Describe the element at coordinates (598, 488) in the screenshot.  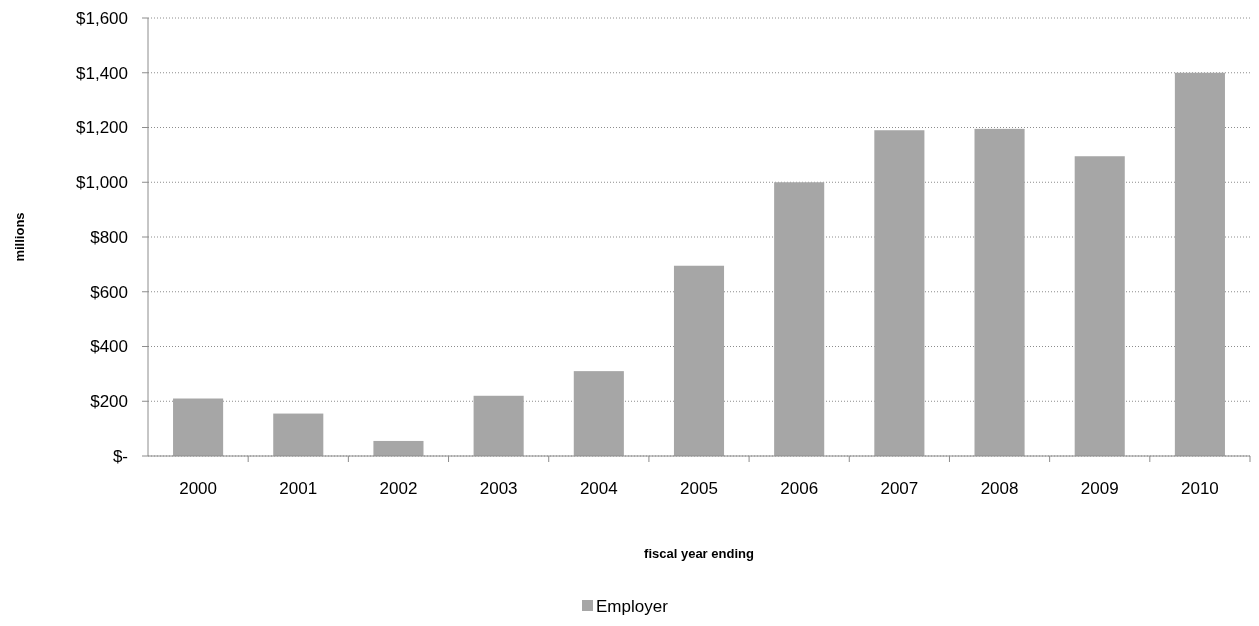
I see `x-tick-label: 2004` at that location.